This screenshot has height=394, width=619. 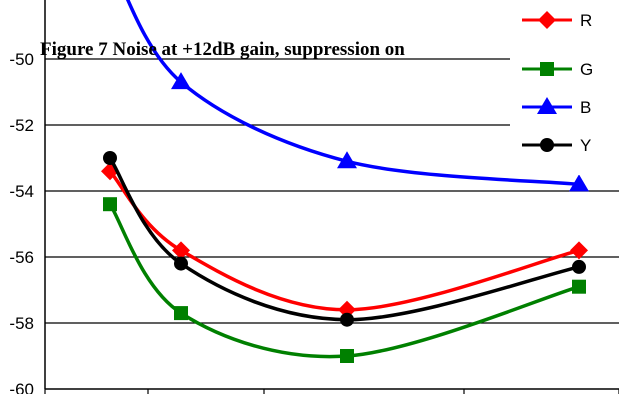 I want to click on legend-entry-b: B, so click(x=556, y=107).